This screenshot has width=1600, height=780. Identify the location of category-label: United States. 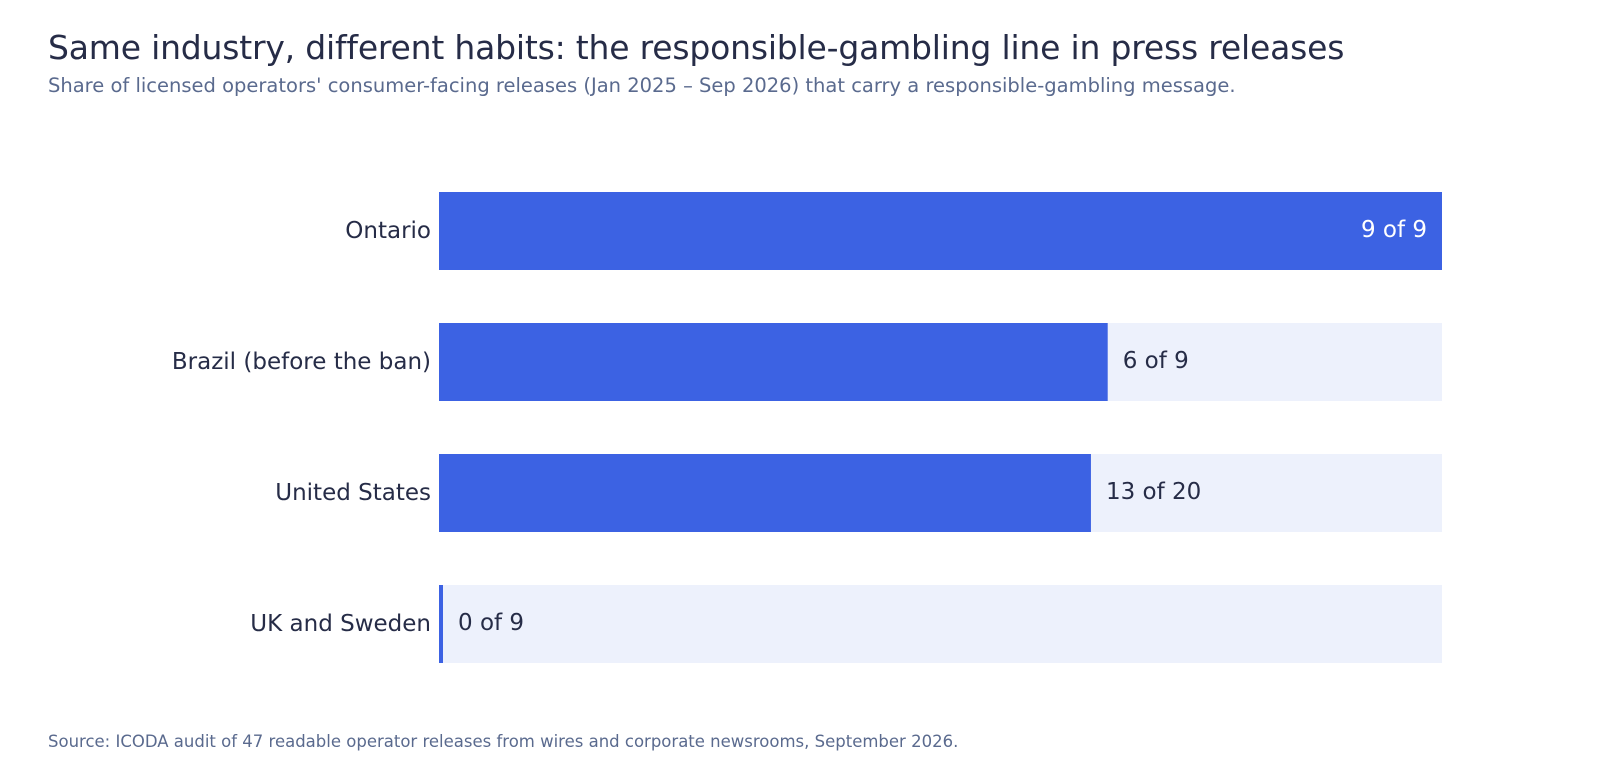
(353, 493).